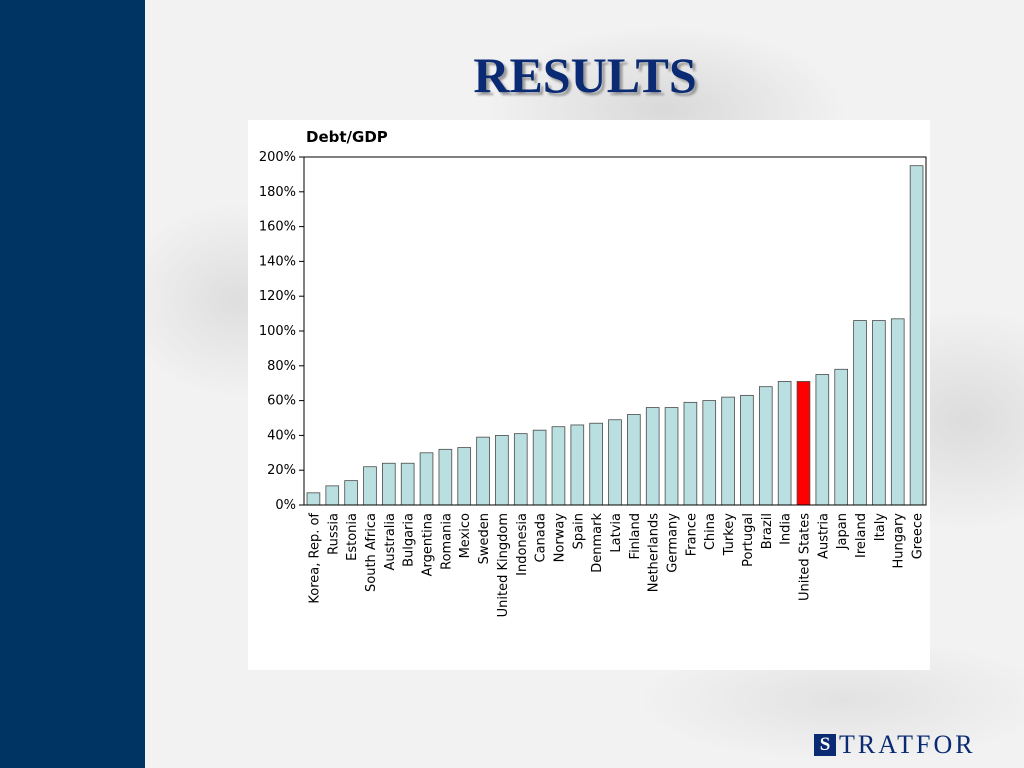 This screenshot has height=768, width=1024. What do you see at coordinates (483, 471) in the screenshot?
I see `bar-sweden` at bounding box center [483, 471].